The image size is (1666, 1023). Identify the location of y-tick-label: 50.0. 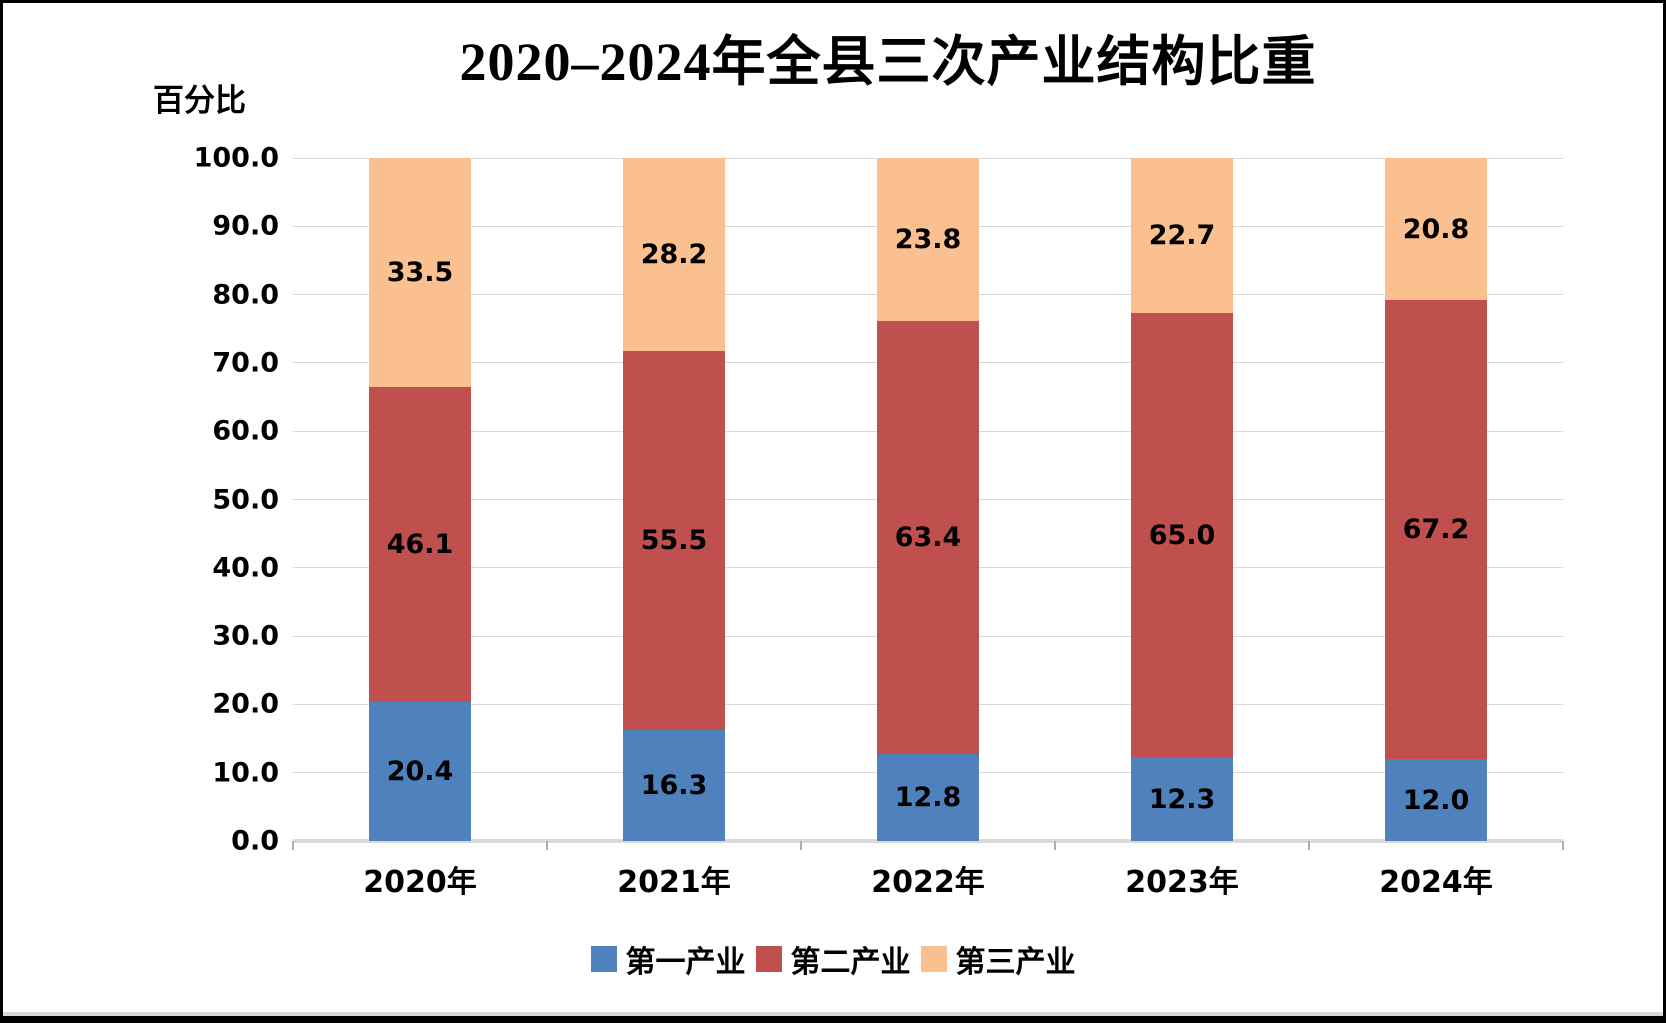
(245, 499).